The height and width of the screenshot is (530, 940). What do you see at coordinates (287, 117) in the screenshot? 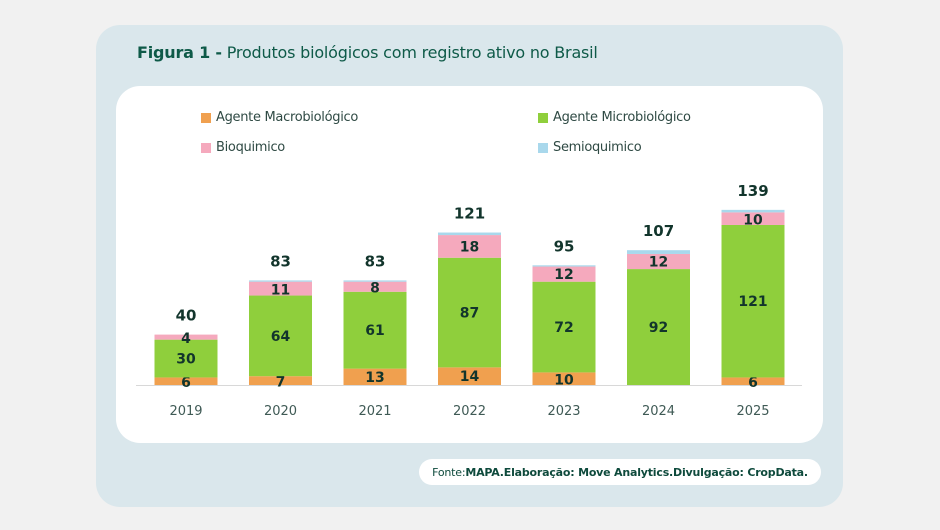
I see `legend-label-macro: Agente Macrobiológico` at bounding box center [287, 117].